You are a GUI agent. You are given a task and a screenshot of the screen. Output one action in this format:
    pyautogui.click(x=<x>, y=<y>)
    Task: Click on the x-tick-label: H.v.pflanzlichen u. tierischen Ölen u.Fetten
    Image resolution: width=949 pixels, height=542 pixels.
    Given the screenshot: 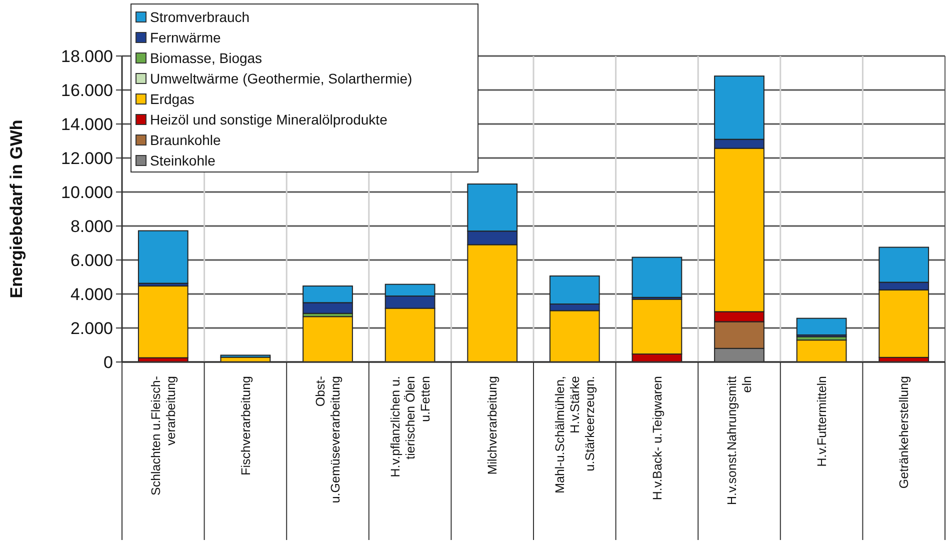 What is the action you would take?
    pyautogui.click(x=410, y=427)
    